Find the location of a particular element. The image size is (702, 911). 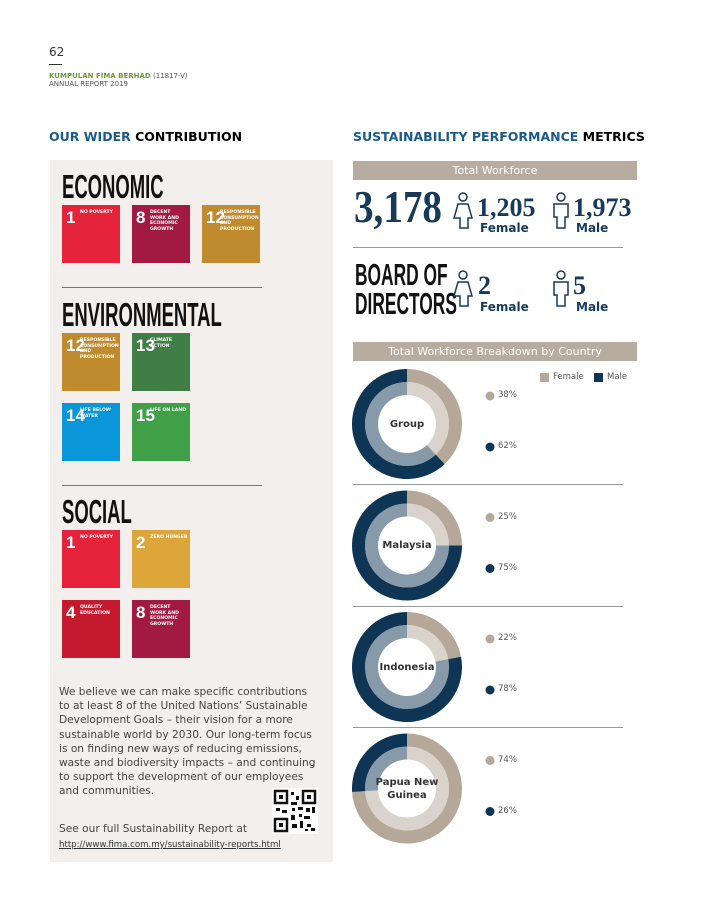

right-title: SUSTAINABILITY PERFORMANCE METRICS is located at coordinates (499, 136).